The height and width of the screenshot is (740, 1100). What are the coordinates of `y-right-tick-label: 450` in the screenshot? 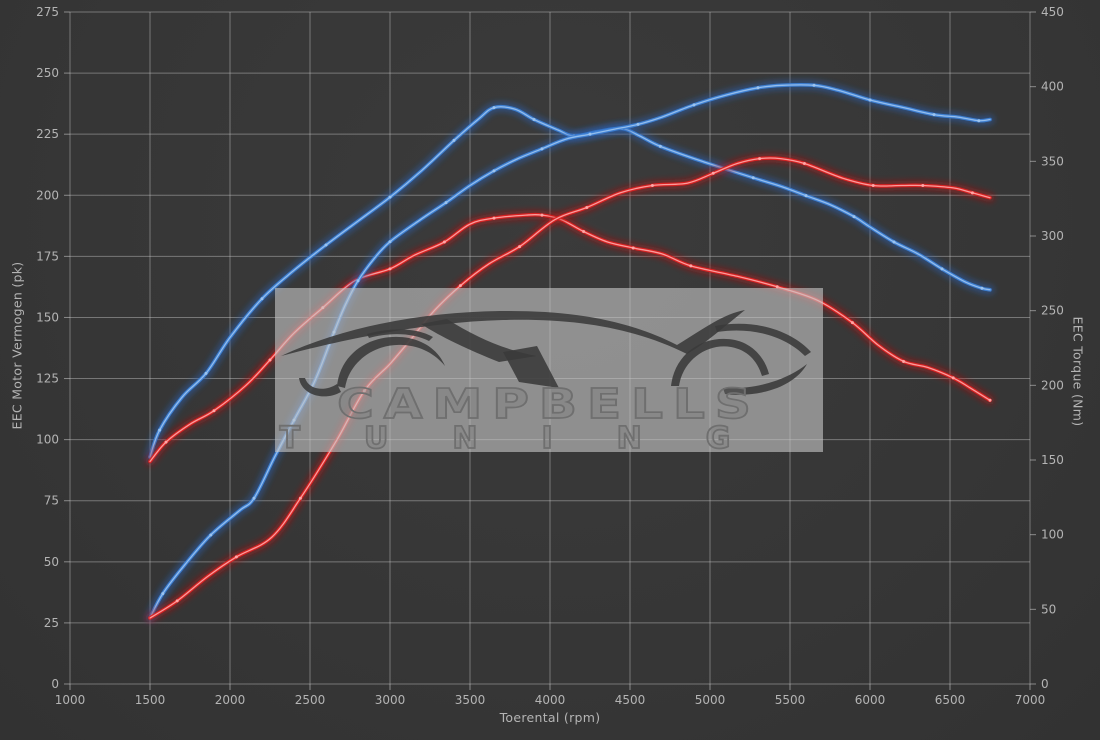 It's located at (1052, 12).